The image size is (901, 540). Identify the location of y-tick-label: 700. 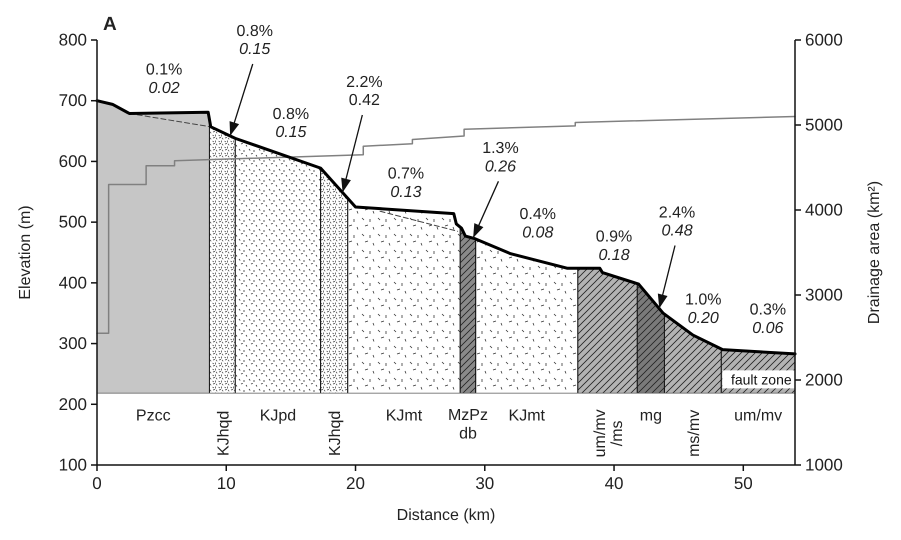
(72, 100).